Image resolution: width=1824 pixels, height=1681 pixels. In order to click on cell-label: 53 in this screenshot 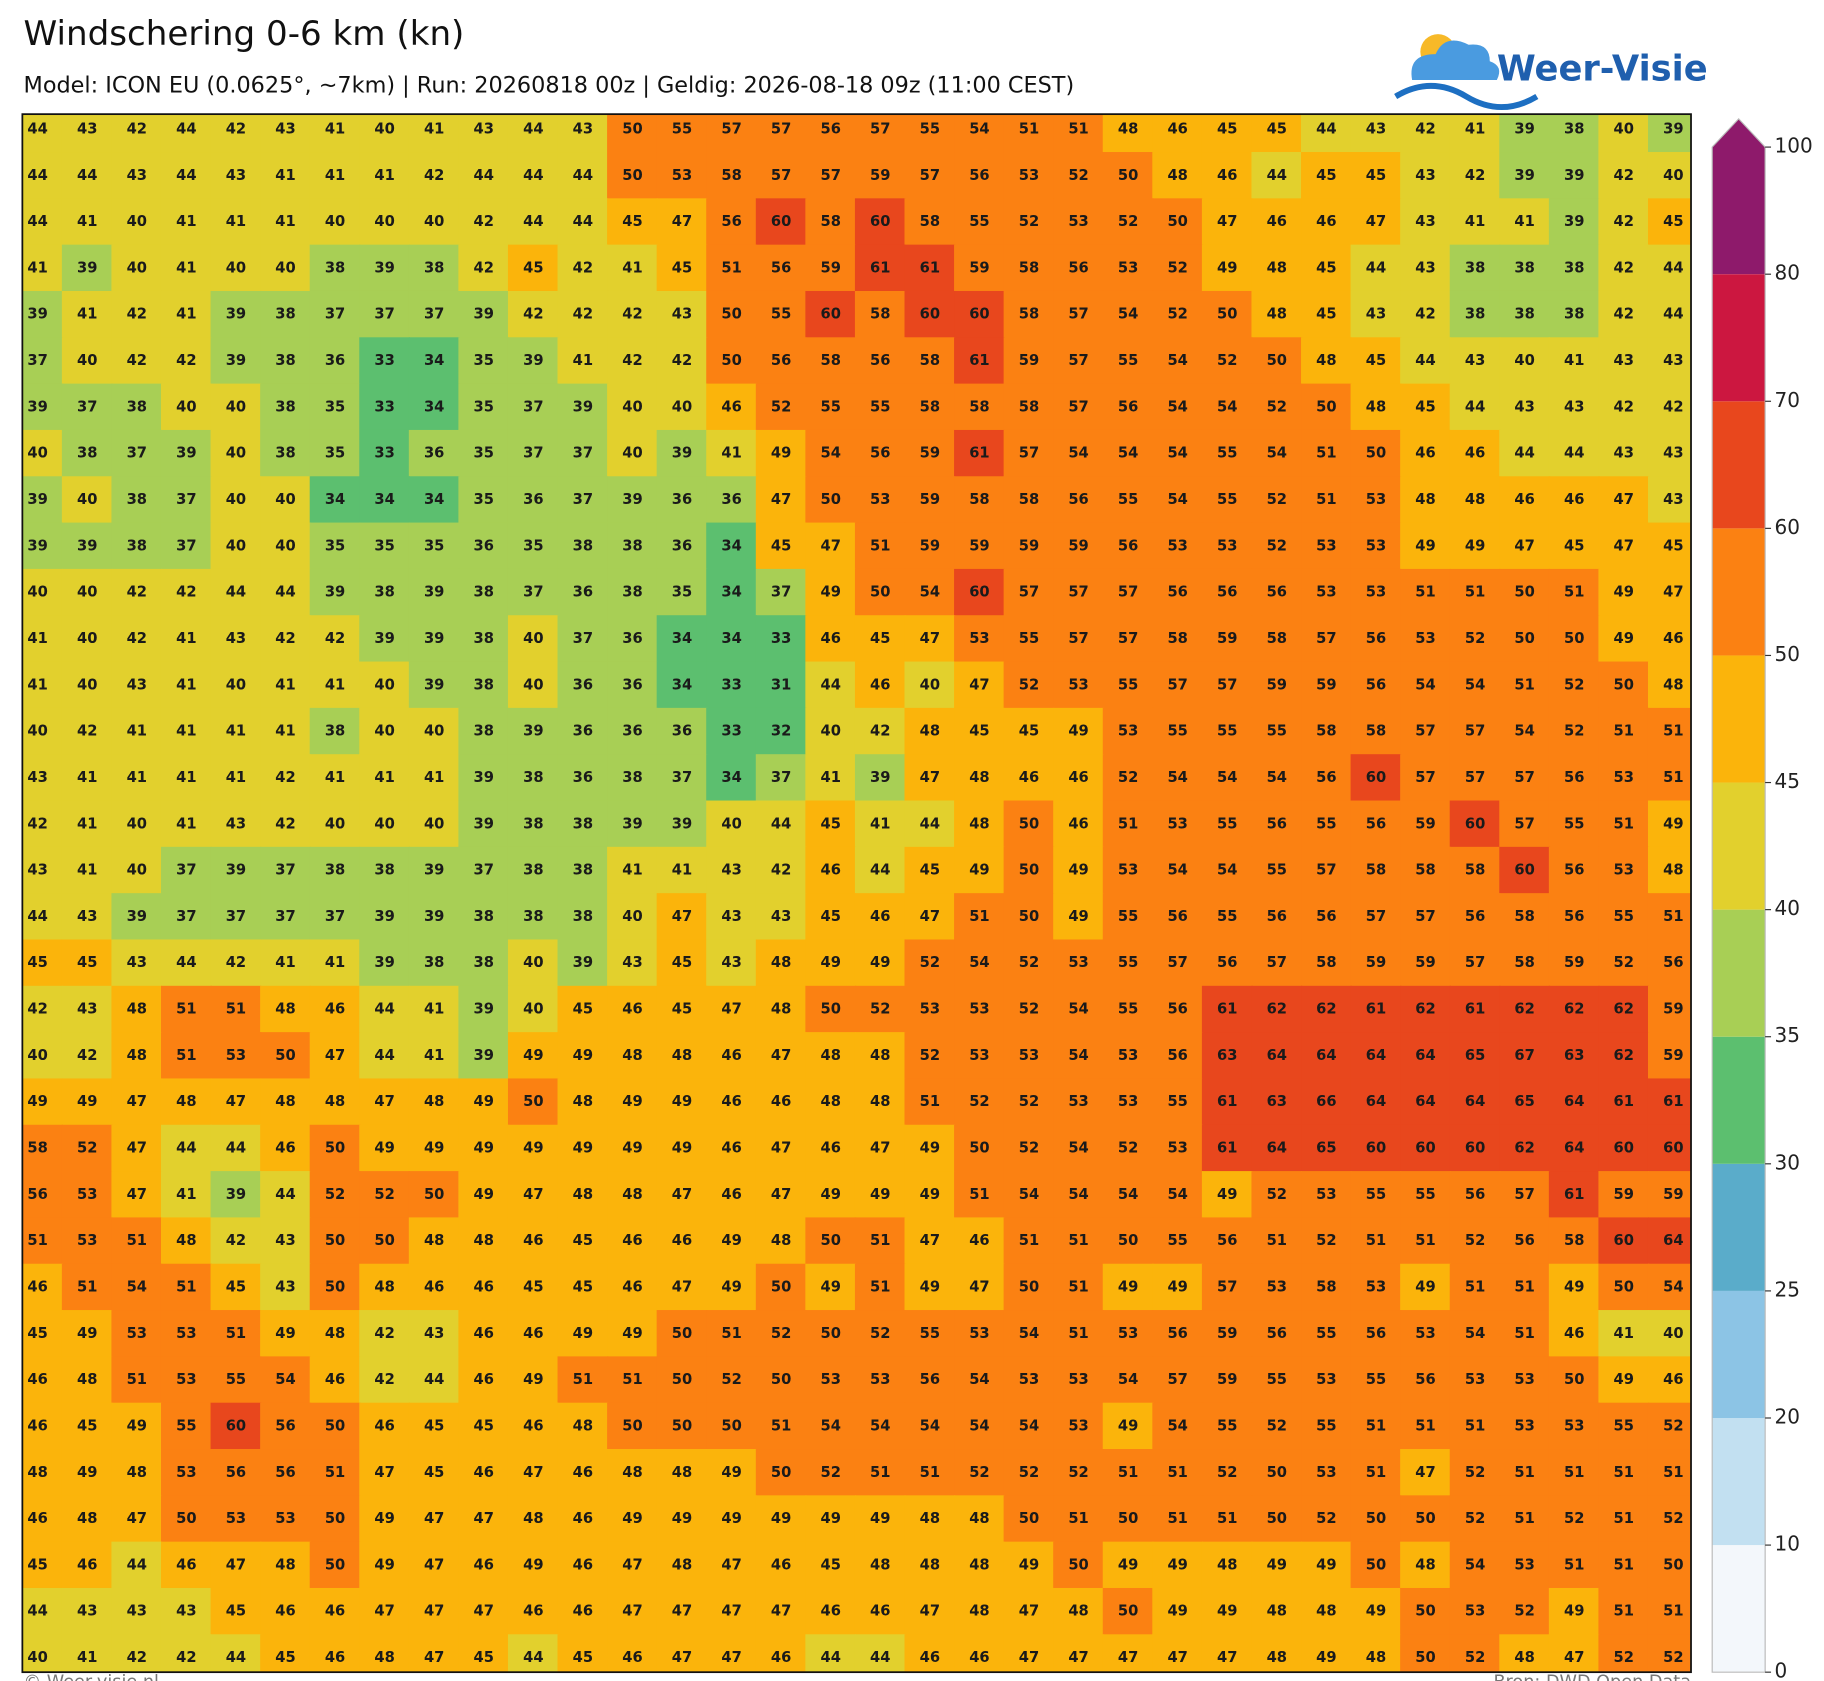, I will do `click(1227, 545)`.